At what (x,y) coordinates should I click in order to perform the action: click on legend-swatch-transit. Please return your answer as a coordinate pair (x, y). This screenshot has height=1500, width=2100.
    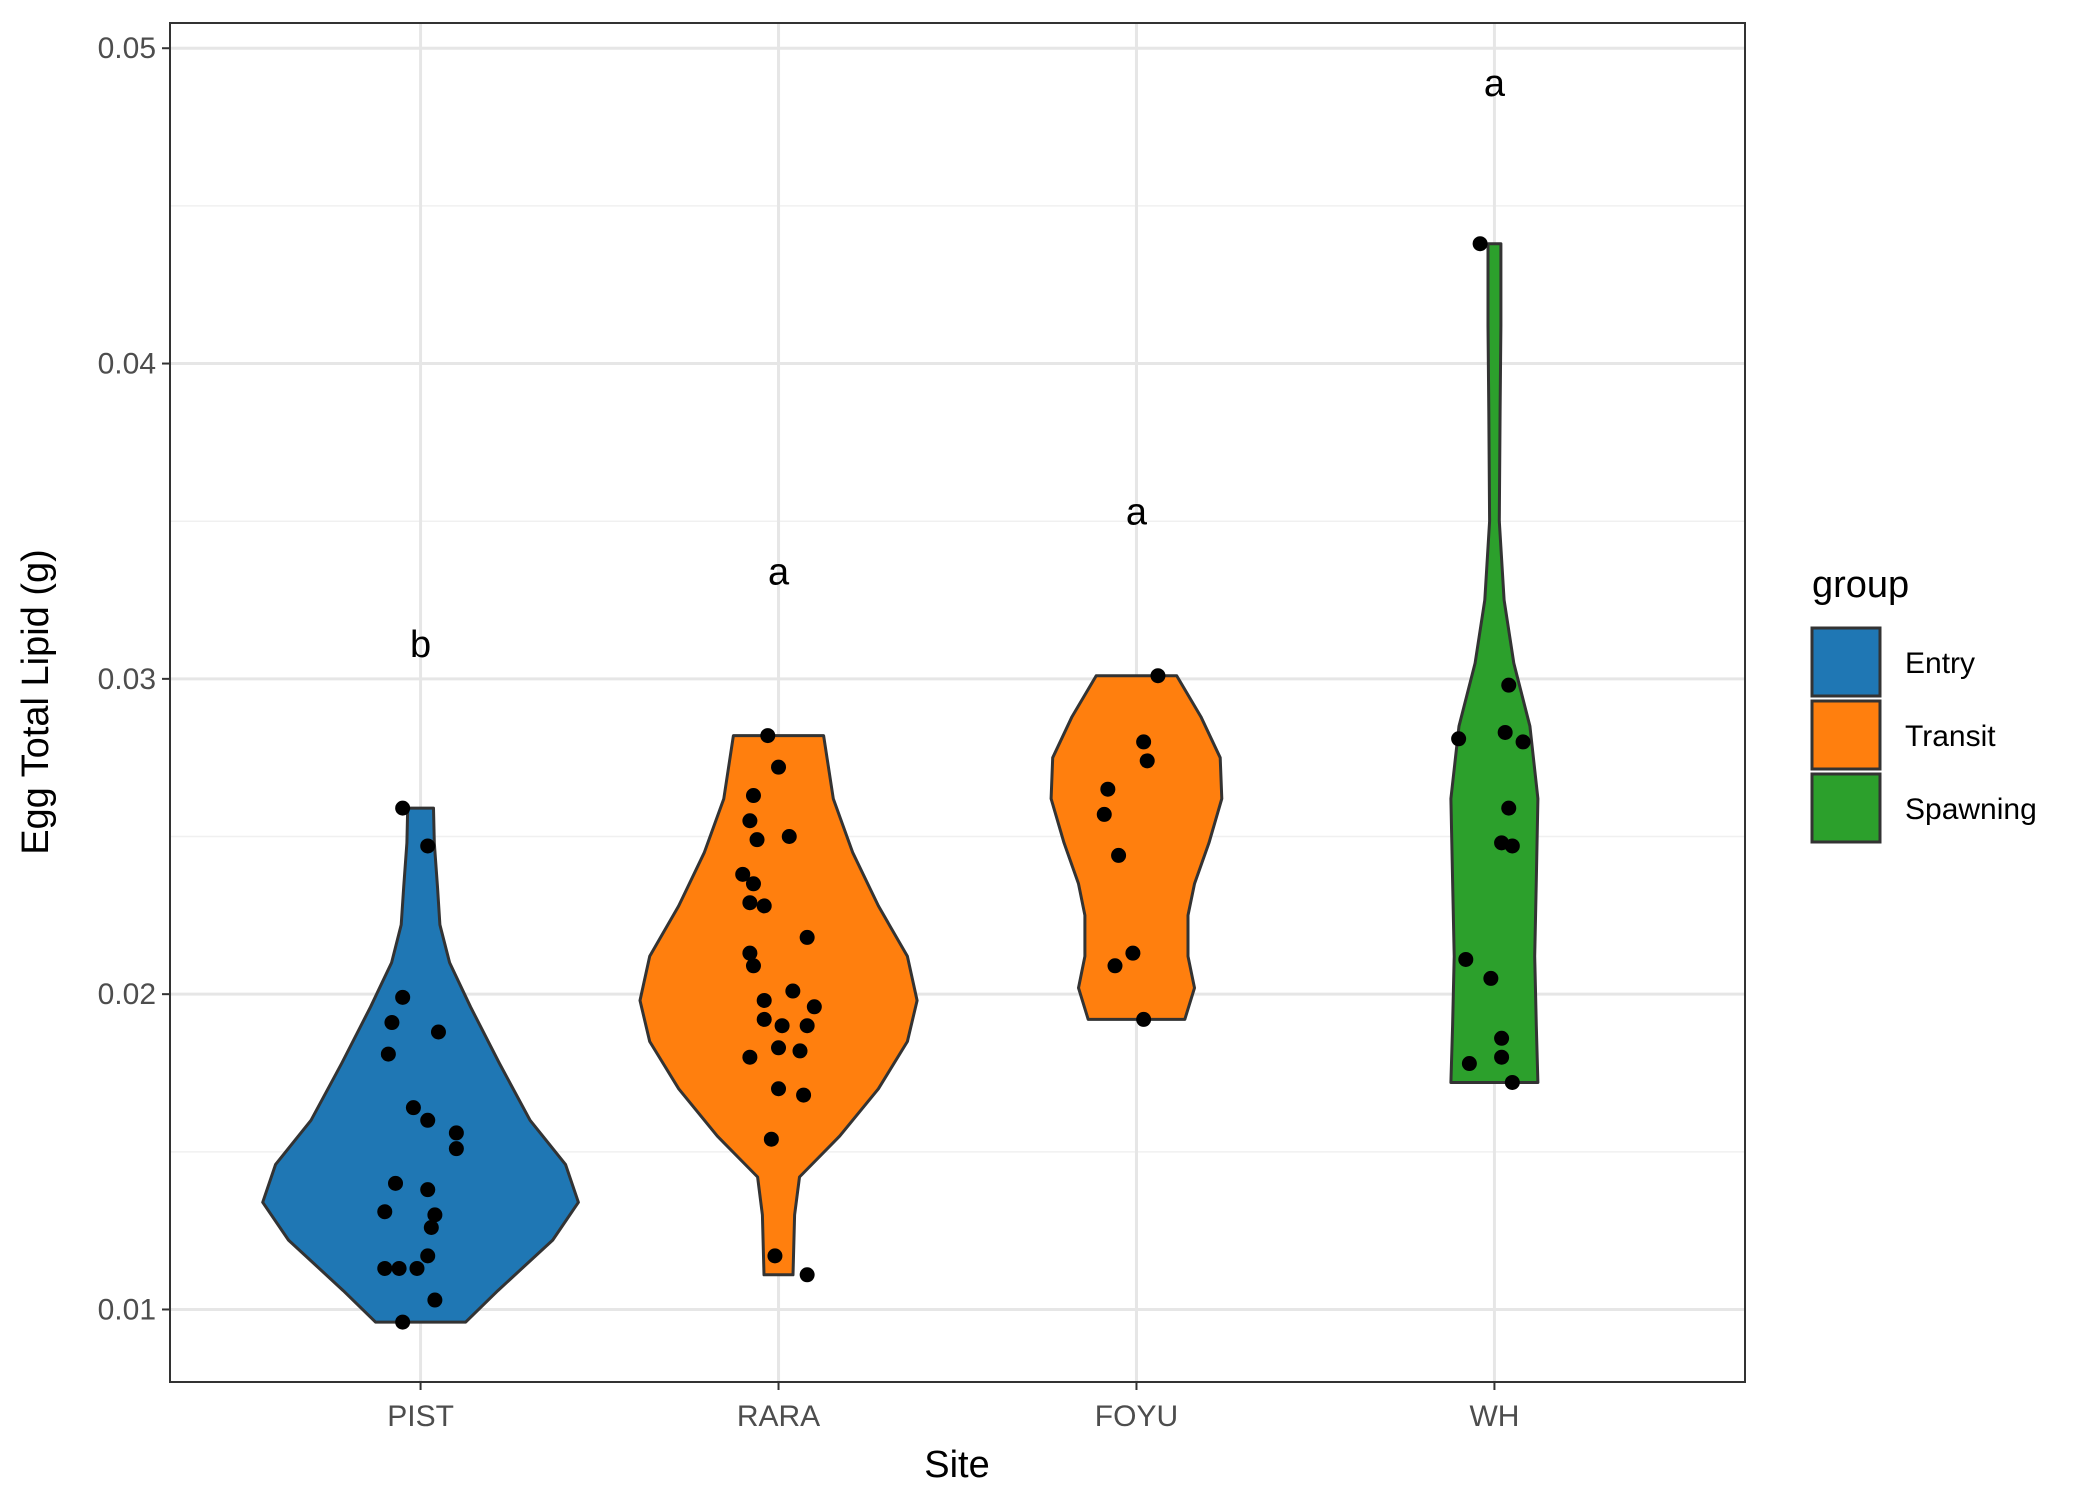
    Looking at the image, I should click on (1846, 735).